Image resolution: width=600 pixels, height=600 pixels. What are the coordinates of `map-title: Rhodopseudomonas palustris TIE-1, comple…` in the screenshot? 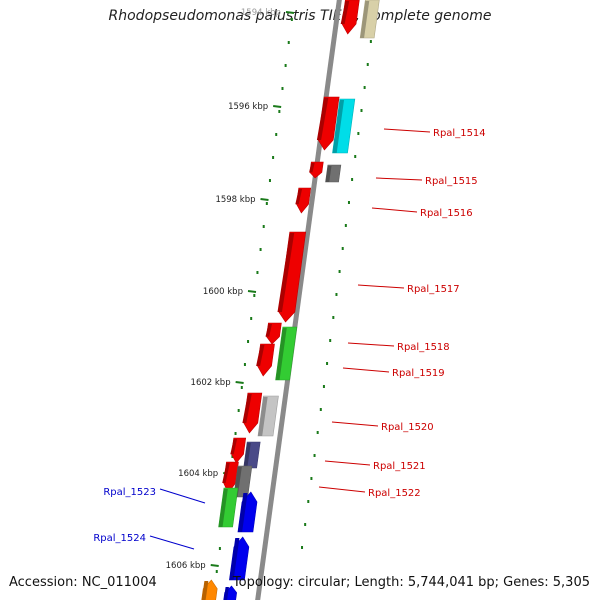 It's located at (300, 16).